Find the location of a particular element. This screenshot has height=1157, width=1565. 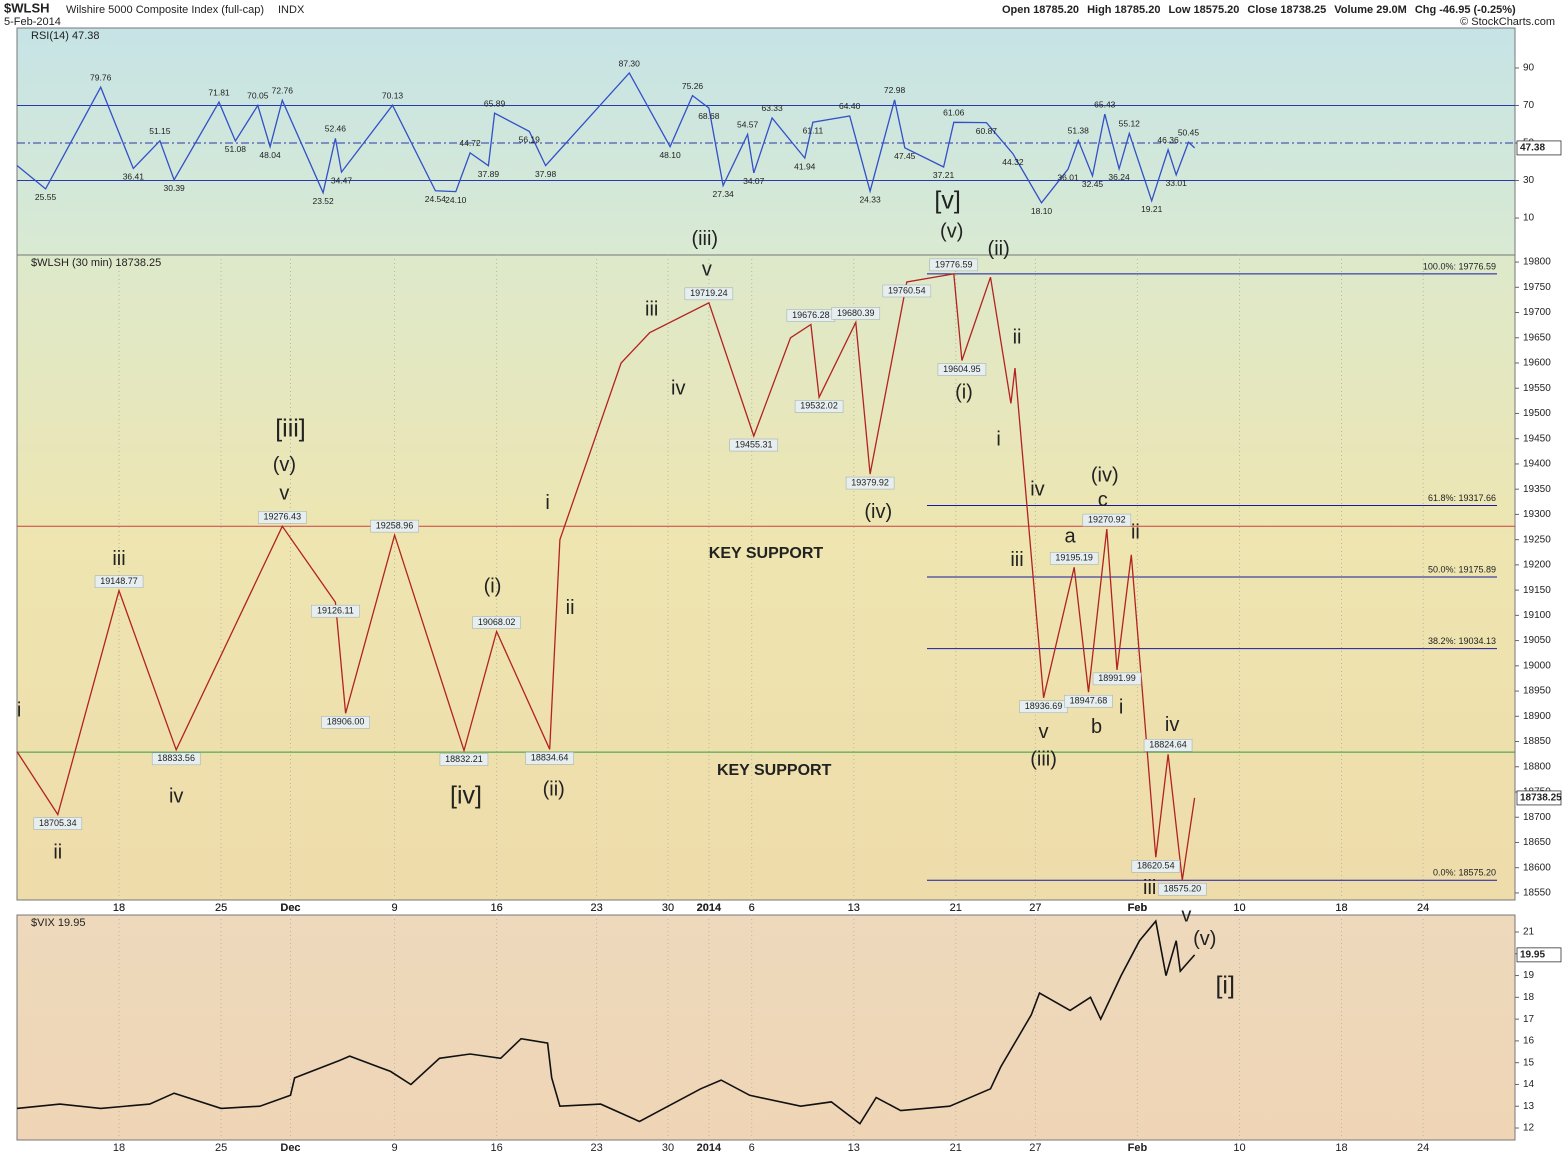

value-label: 18834.64 is located at coordinates (550, 758).